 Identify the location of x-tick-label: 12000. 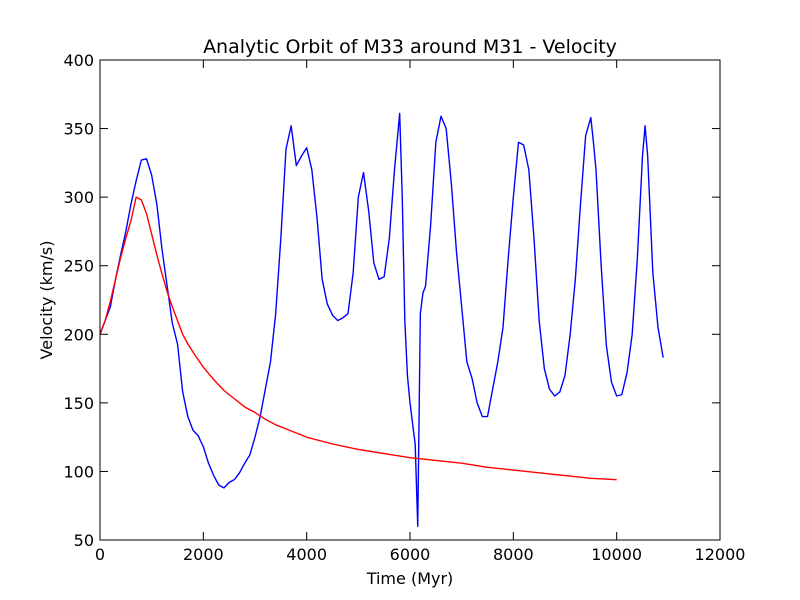
(720, 554).